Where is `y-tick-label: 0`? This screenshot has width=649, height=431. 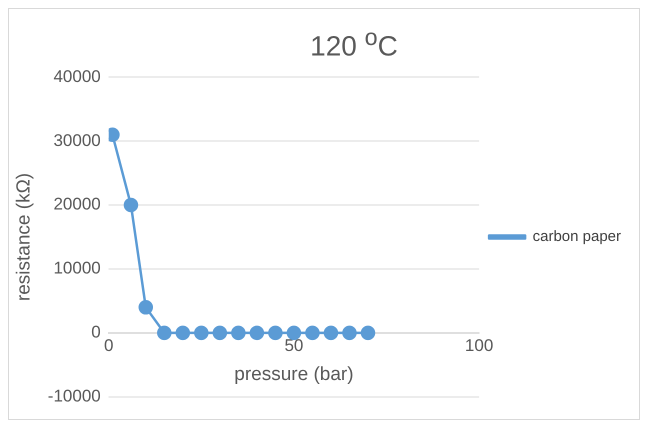
y-tick-label: 0 is located at coordinates (96, 332).